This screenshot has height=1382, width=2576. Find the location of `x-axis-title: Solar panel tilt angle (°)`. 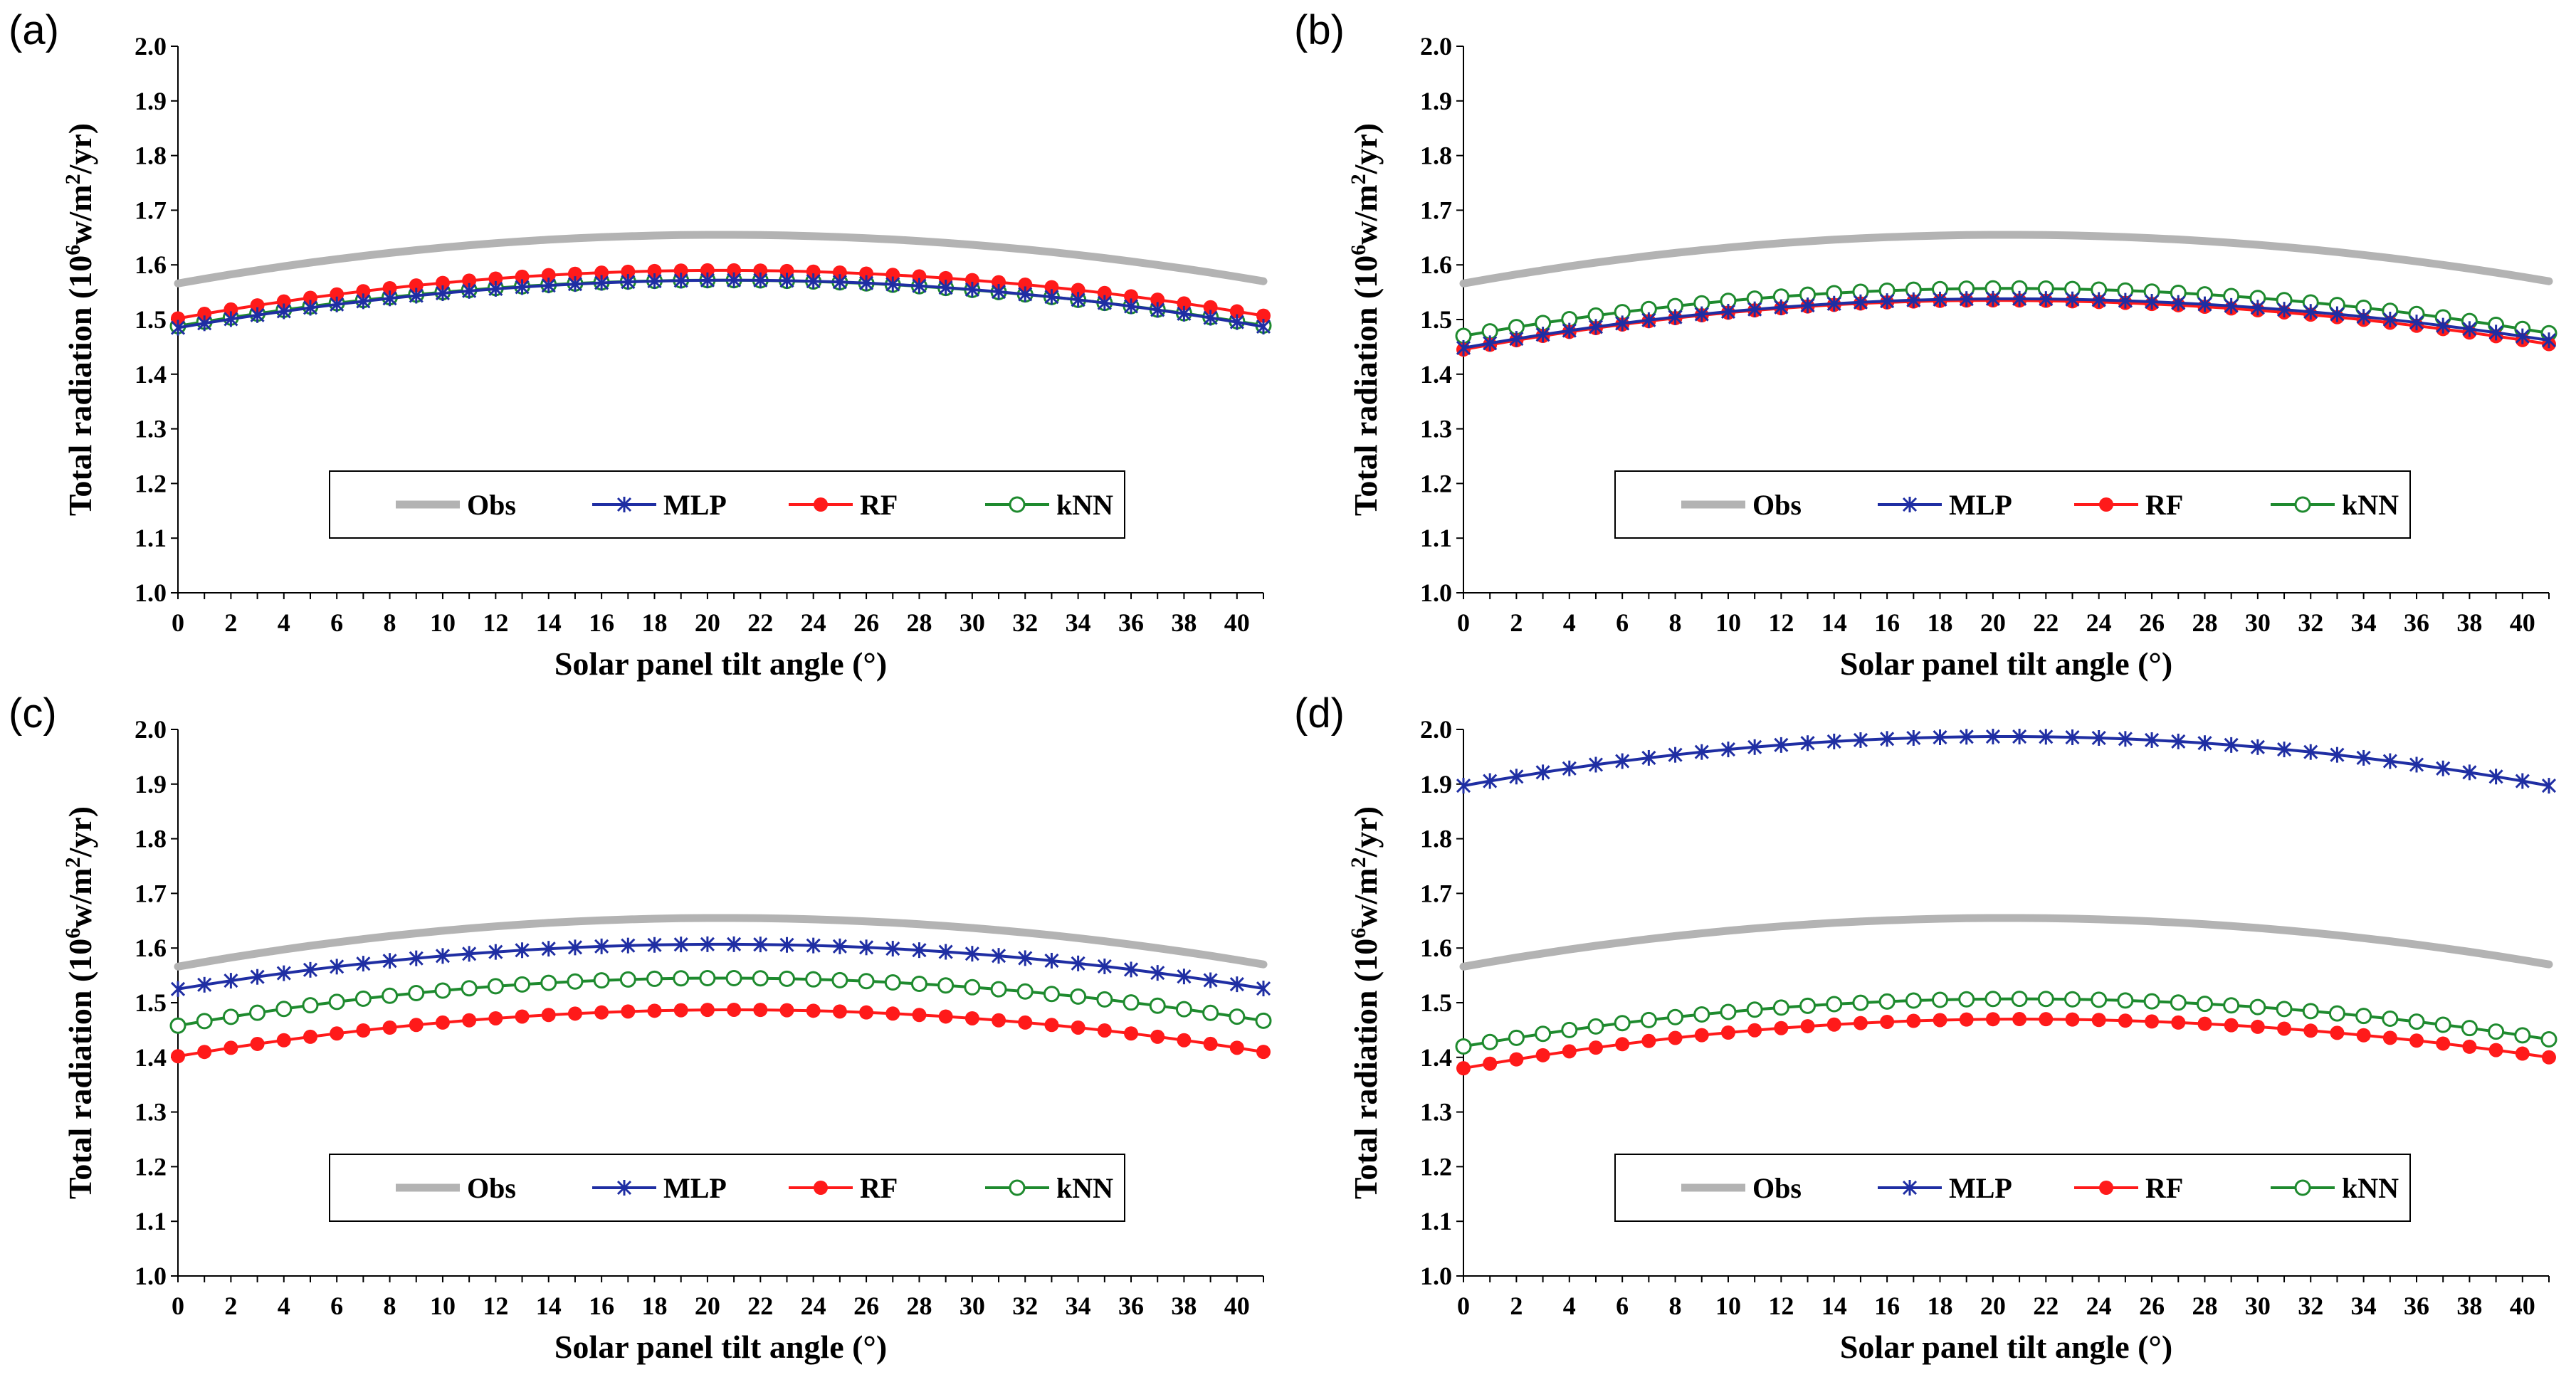

x-axis-title: Solar panel tilt angle (°) is located at coordinates (2006, 1347).